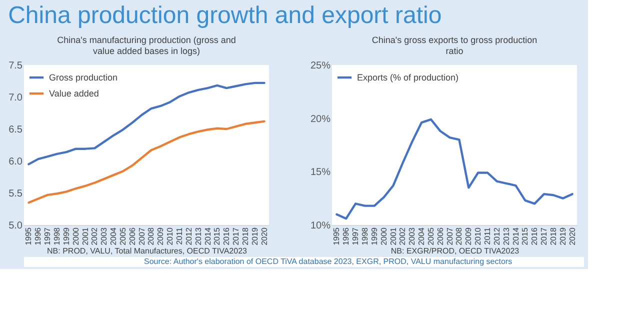  What do you see at coordinates (74, 93) in the screenshot?
I see `legend-label: Value added` at bounding box center [74, 93].